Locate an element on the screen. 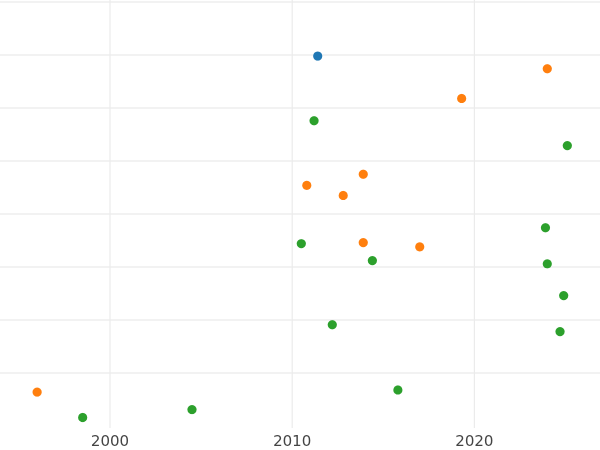 The image size is (600, 450). x-tick-label: 2000 is located at coordinates (110, 441).